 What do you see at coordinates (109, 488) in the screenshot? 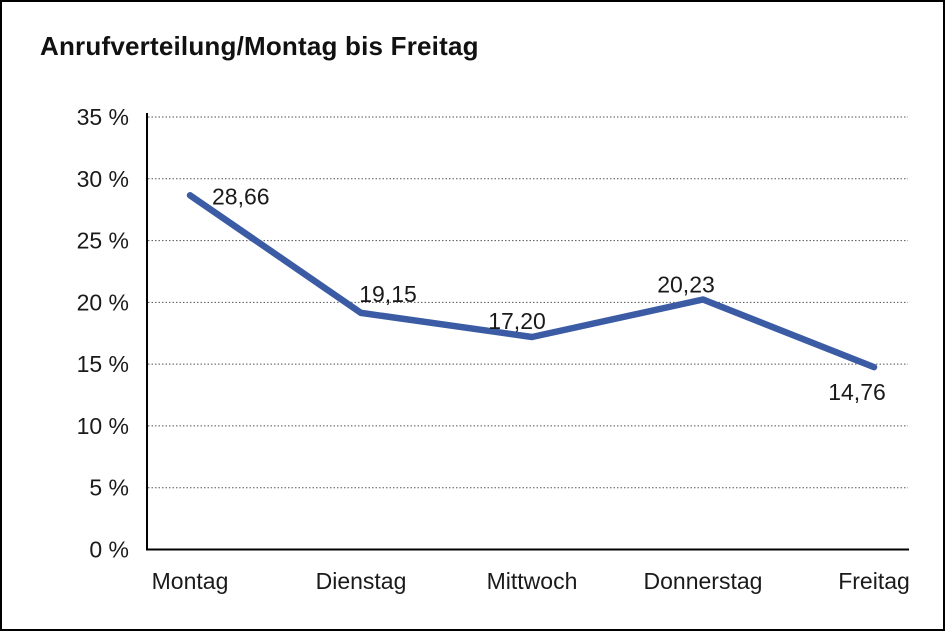
I see `y-tick-label: 5 %` at bounding box center [109, 488].